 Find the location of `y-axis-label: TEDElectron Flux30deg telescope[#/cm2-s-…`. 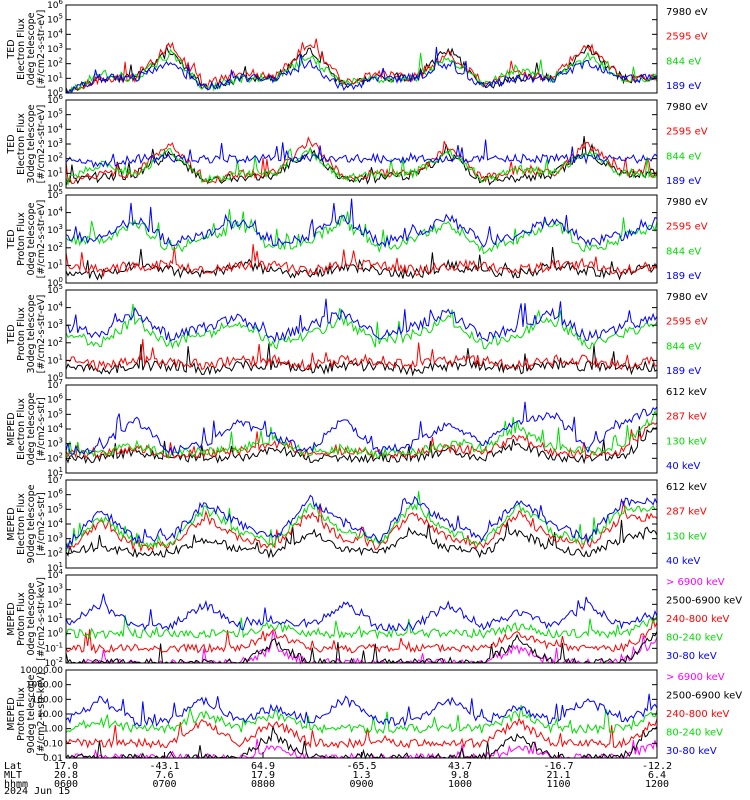

y-axis-label: TEDElectron Flux30deg telescope[#/cm2-s-… is located at coordinates (26, 143).